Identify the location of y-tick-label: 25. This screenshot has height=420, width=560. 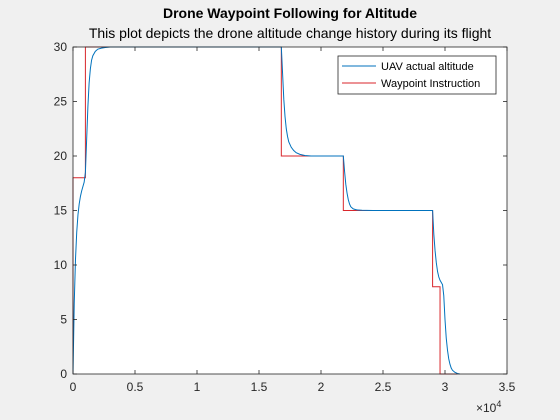
(61, 102).